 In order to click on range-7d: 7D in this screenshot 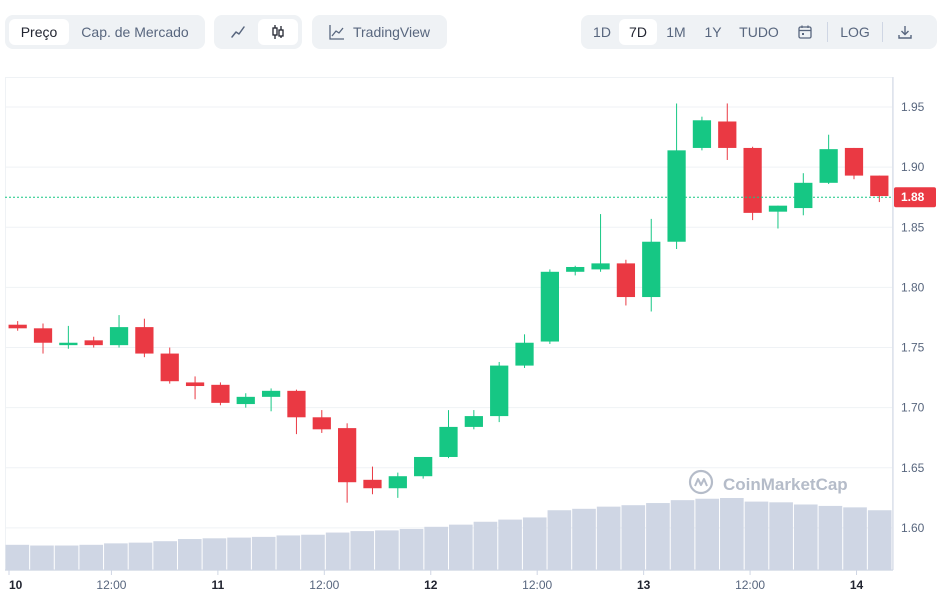, I will do `click(638, 32)`.